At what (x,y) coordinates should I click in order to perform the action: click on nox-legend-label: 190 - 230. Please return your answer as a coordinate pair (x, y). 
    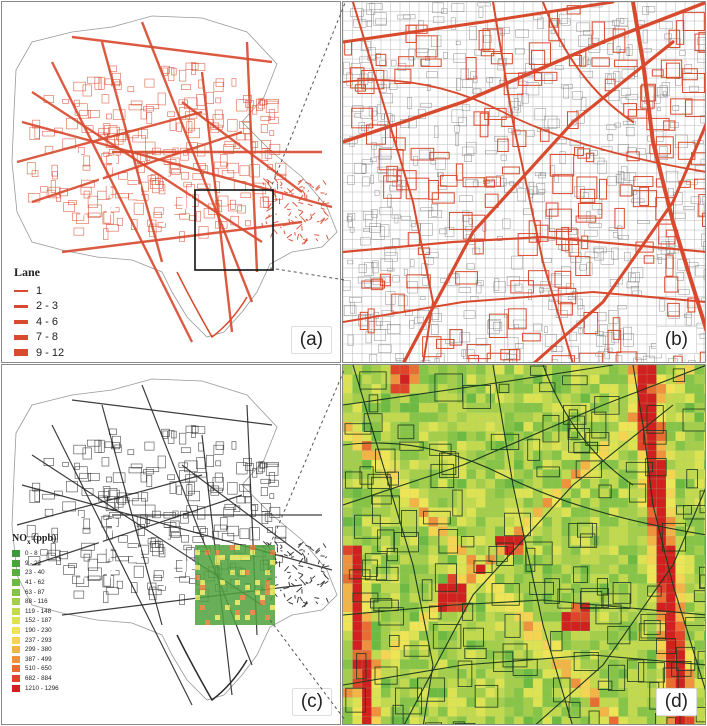
    Looking at the image, I should click on (38, 631).